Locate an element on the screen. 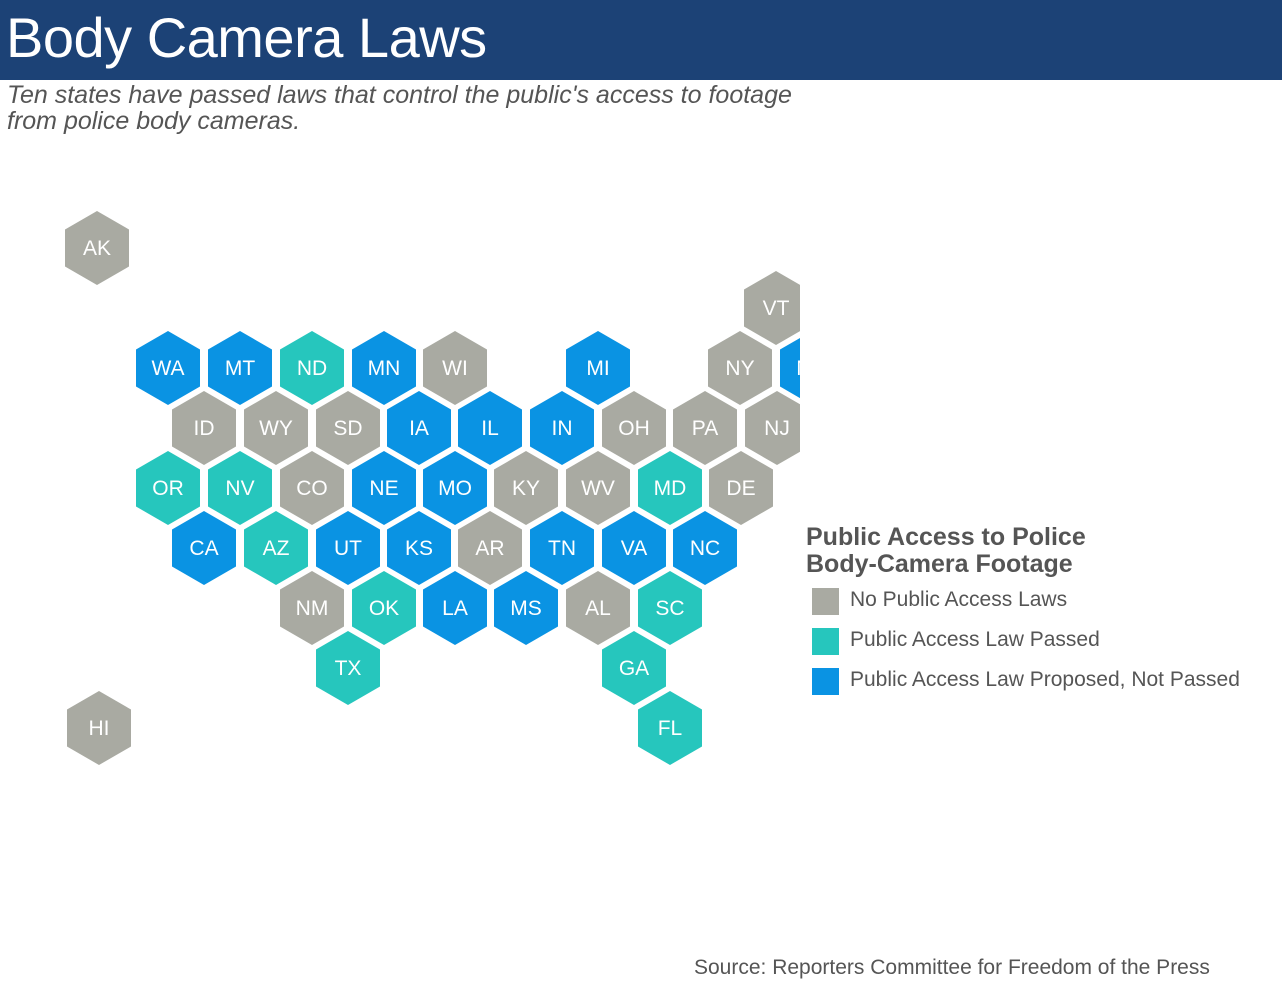  state-label-ks: KS is located at coordinates (419, 548).